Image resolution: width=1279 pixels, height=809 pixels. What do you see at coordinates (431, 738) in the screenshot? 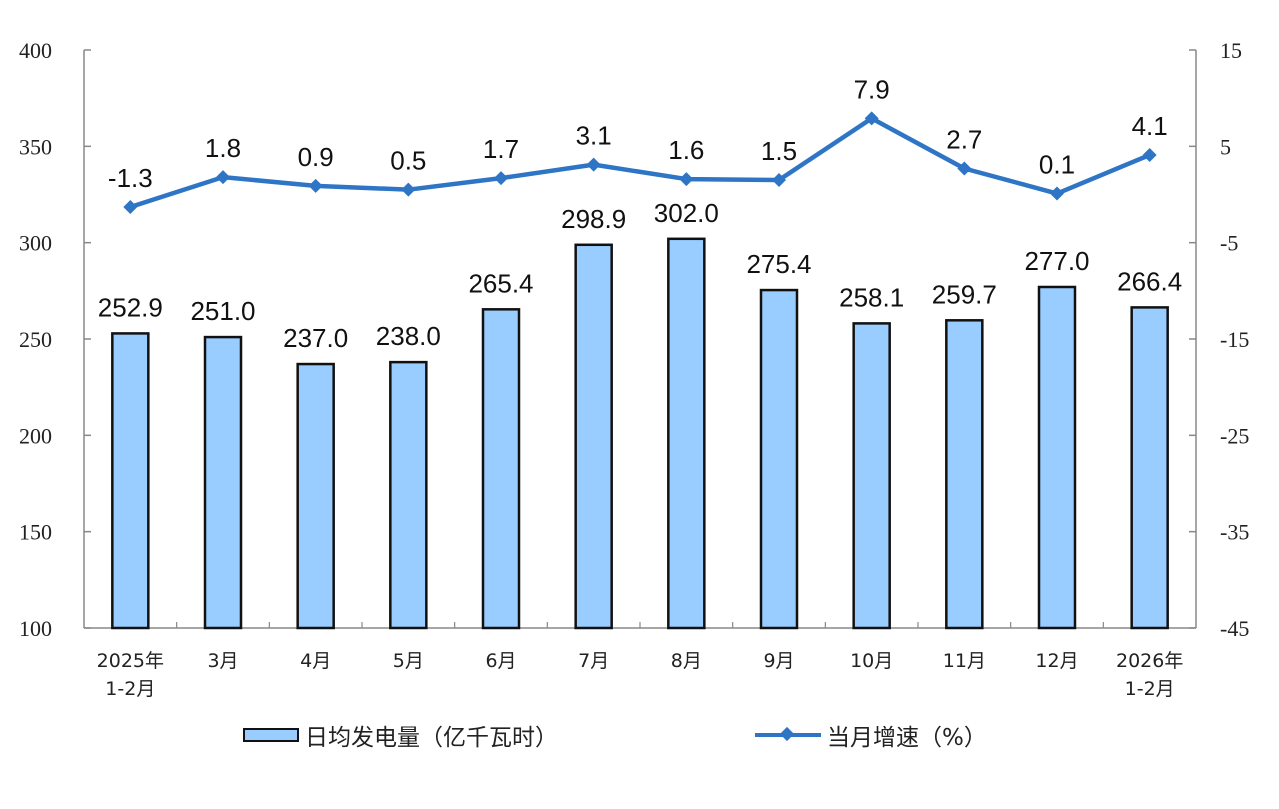
I see `legend-label-bar: 日均发电量（亿千瓦时）` at bounding box center [431, 738].